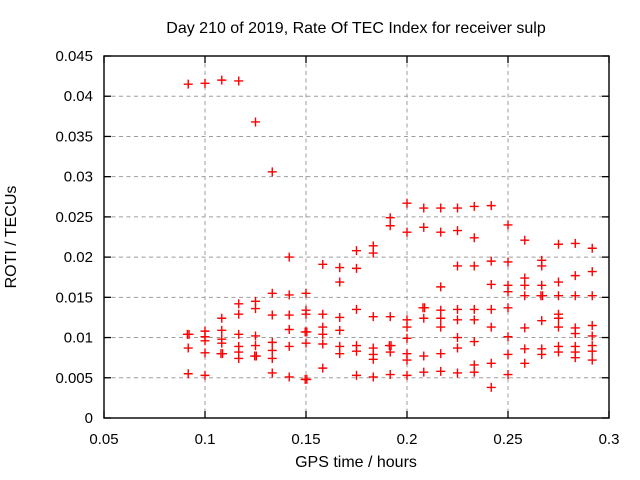 Image resolution: width=640 pixels, height=480 pixels. I want to click on y-tick-label: 0.02, so click(78, 257).